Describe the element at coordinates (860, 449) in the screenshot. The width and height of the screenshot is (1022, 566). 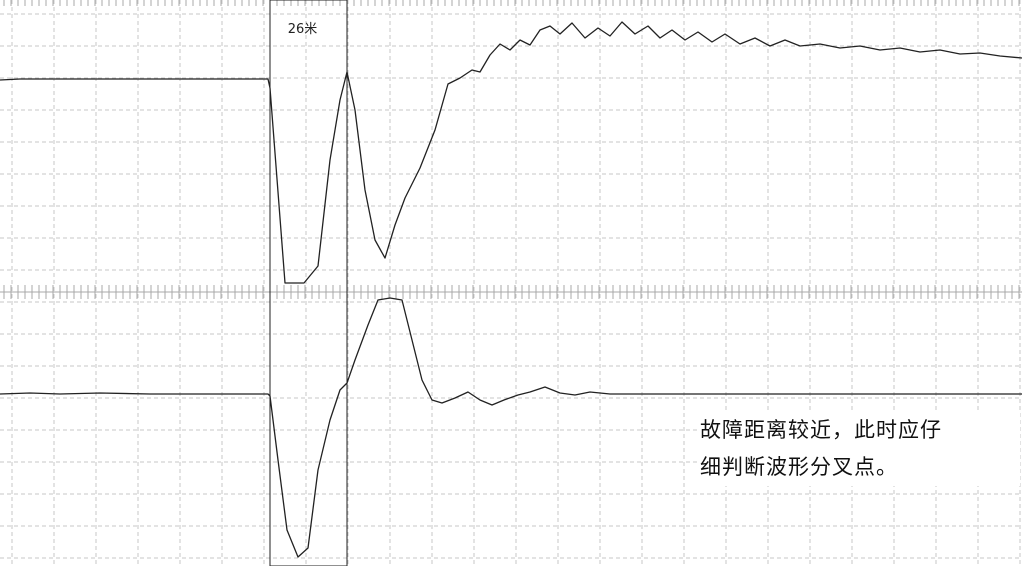
I see `annotation-note: 故障距离较近，此时应仔 细判断波形分叉点。` at that location.